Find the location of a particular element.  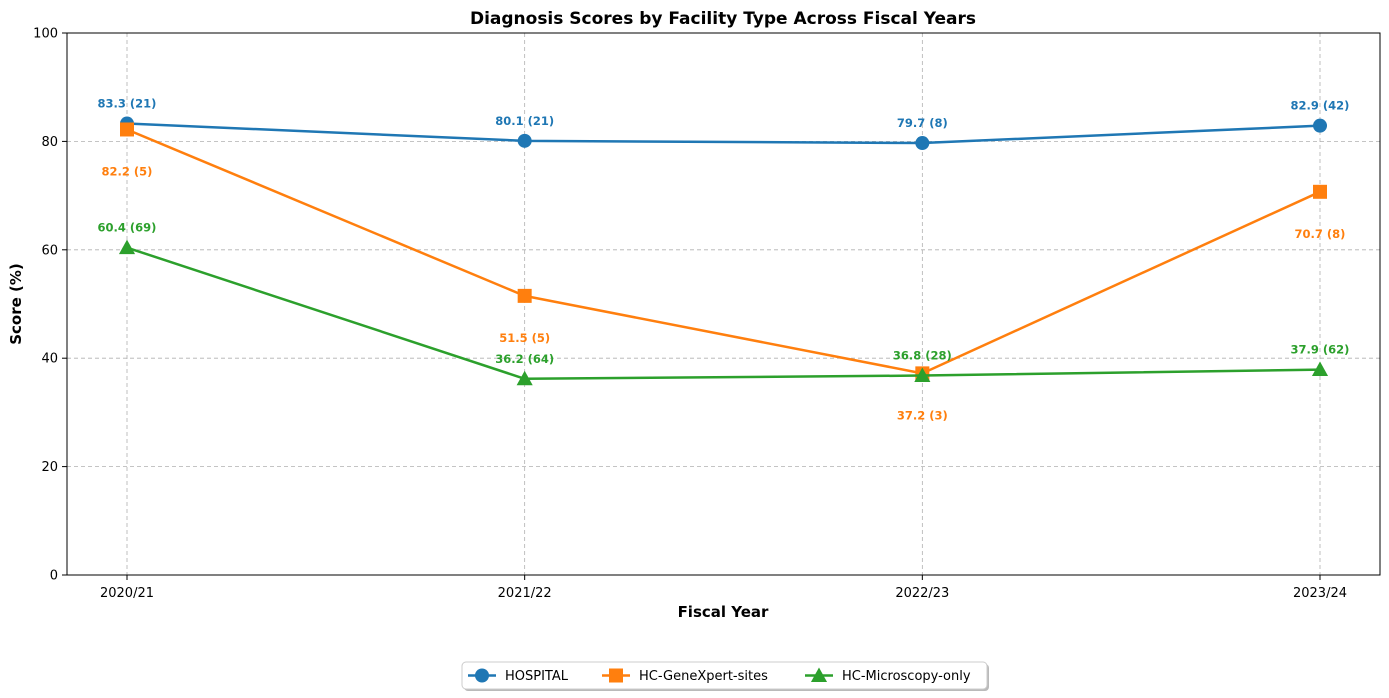

x-tick-label: 2023/24 is located at coordinates (1320, 593).